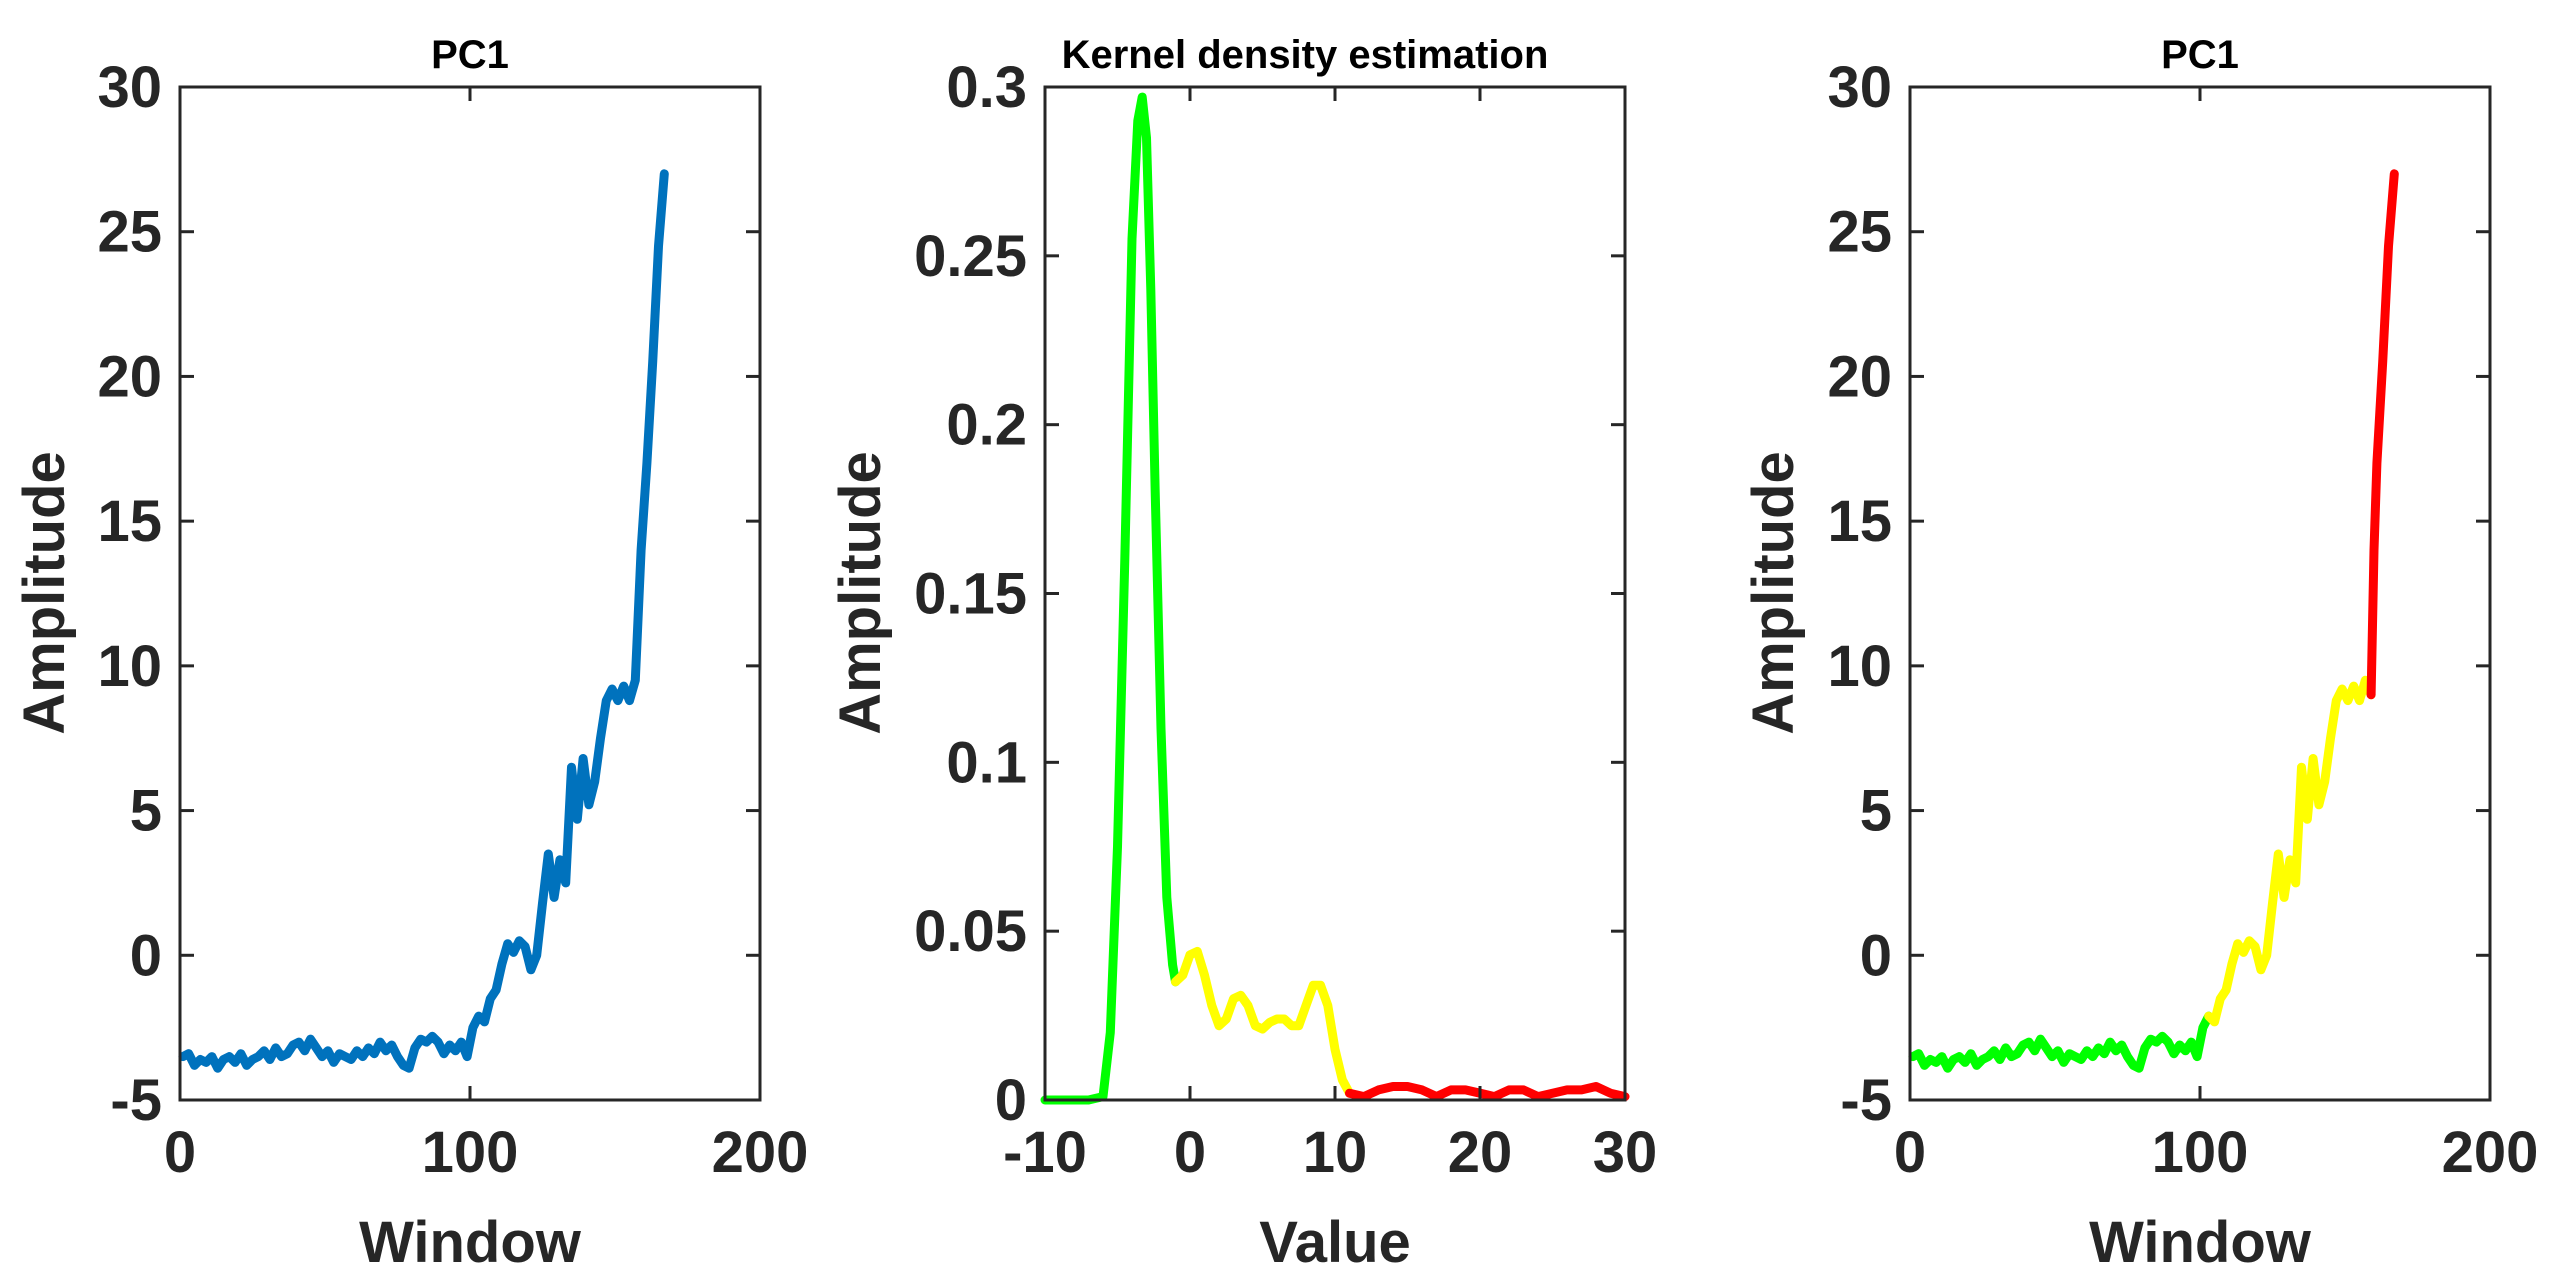 The image size is (2564, 1284). Describe the element at coordinates (970, 931) in the screenshot. I see `y-tick-label: 0.05` at that location.